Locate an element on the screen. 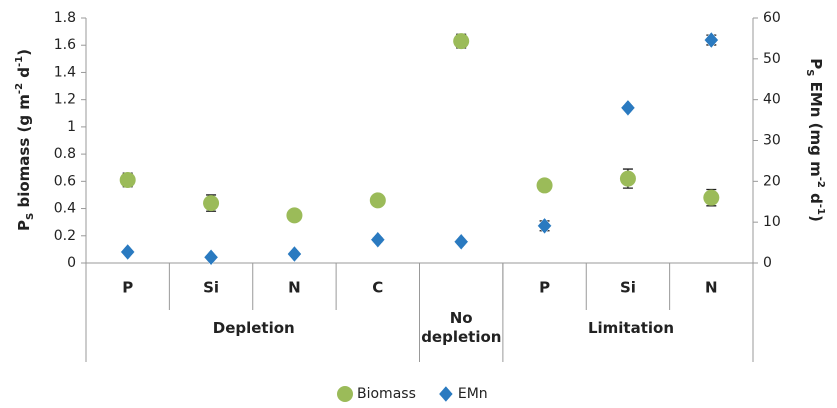  y-tick-label: 1.2 is located at coordinates (65, 100).